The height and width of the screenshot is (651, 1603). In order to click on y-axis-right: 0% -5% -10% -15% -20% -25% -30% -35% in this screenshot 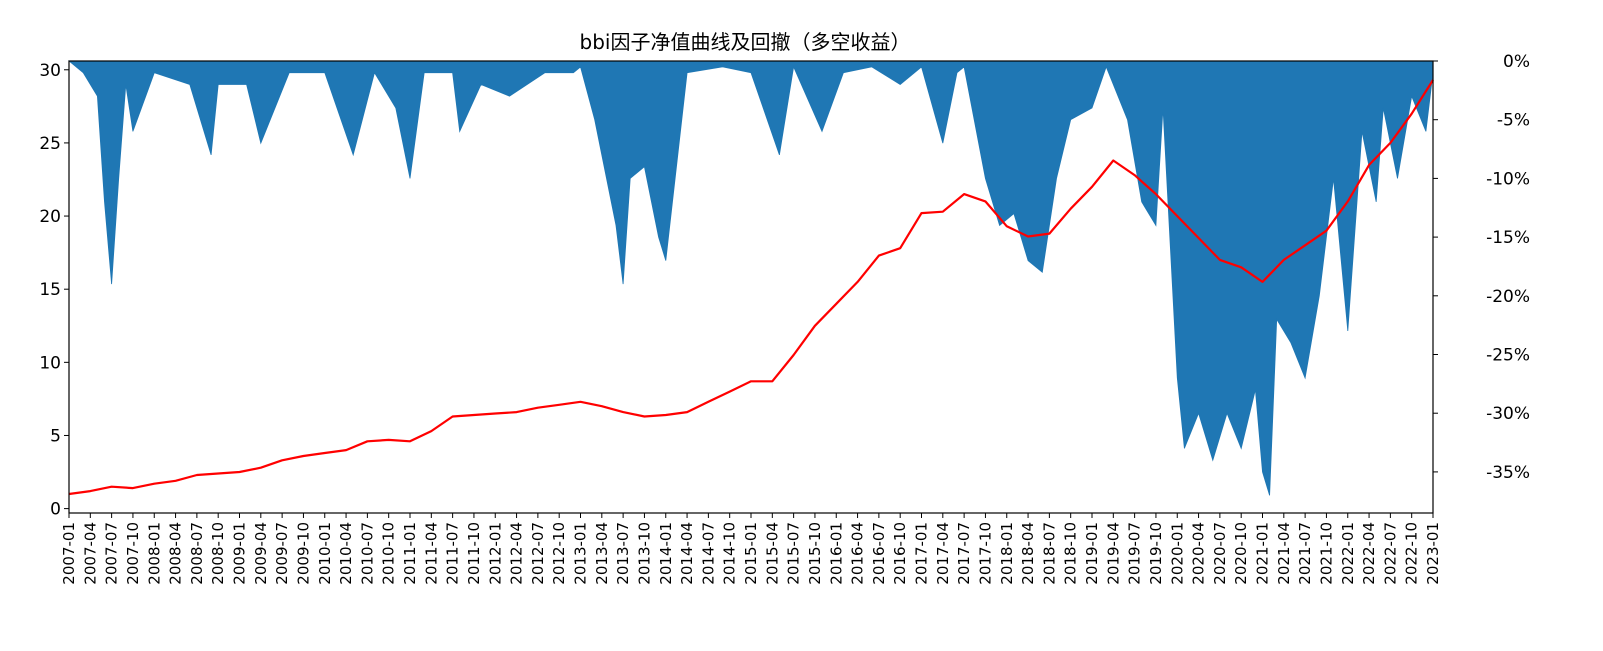, I will do `click(1481, 267)`.